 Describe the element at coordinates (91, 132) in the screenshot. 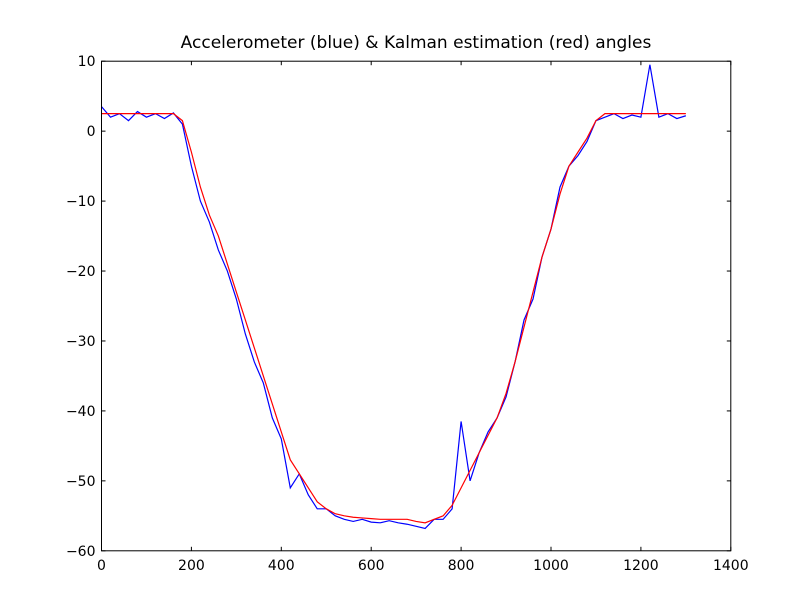

I see `y-tick-label: 0` at that location.